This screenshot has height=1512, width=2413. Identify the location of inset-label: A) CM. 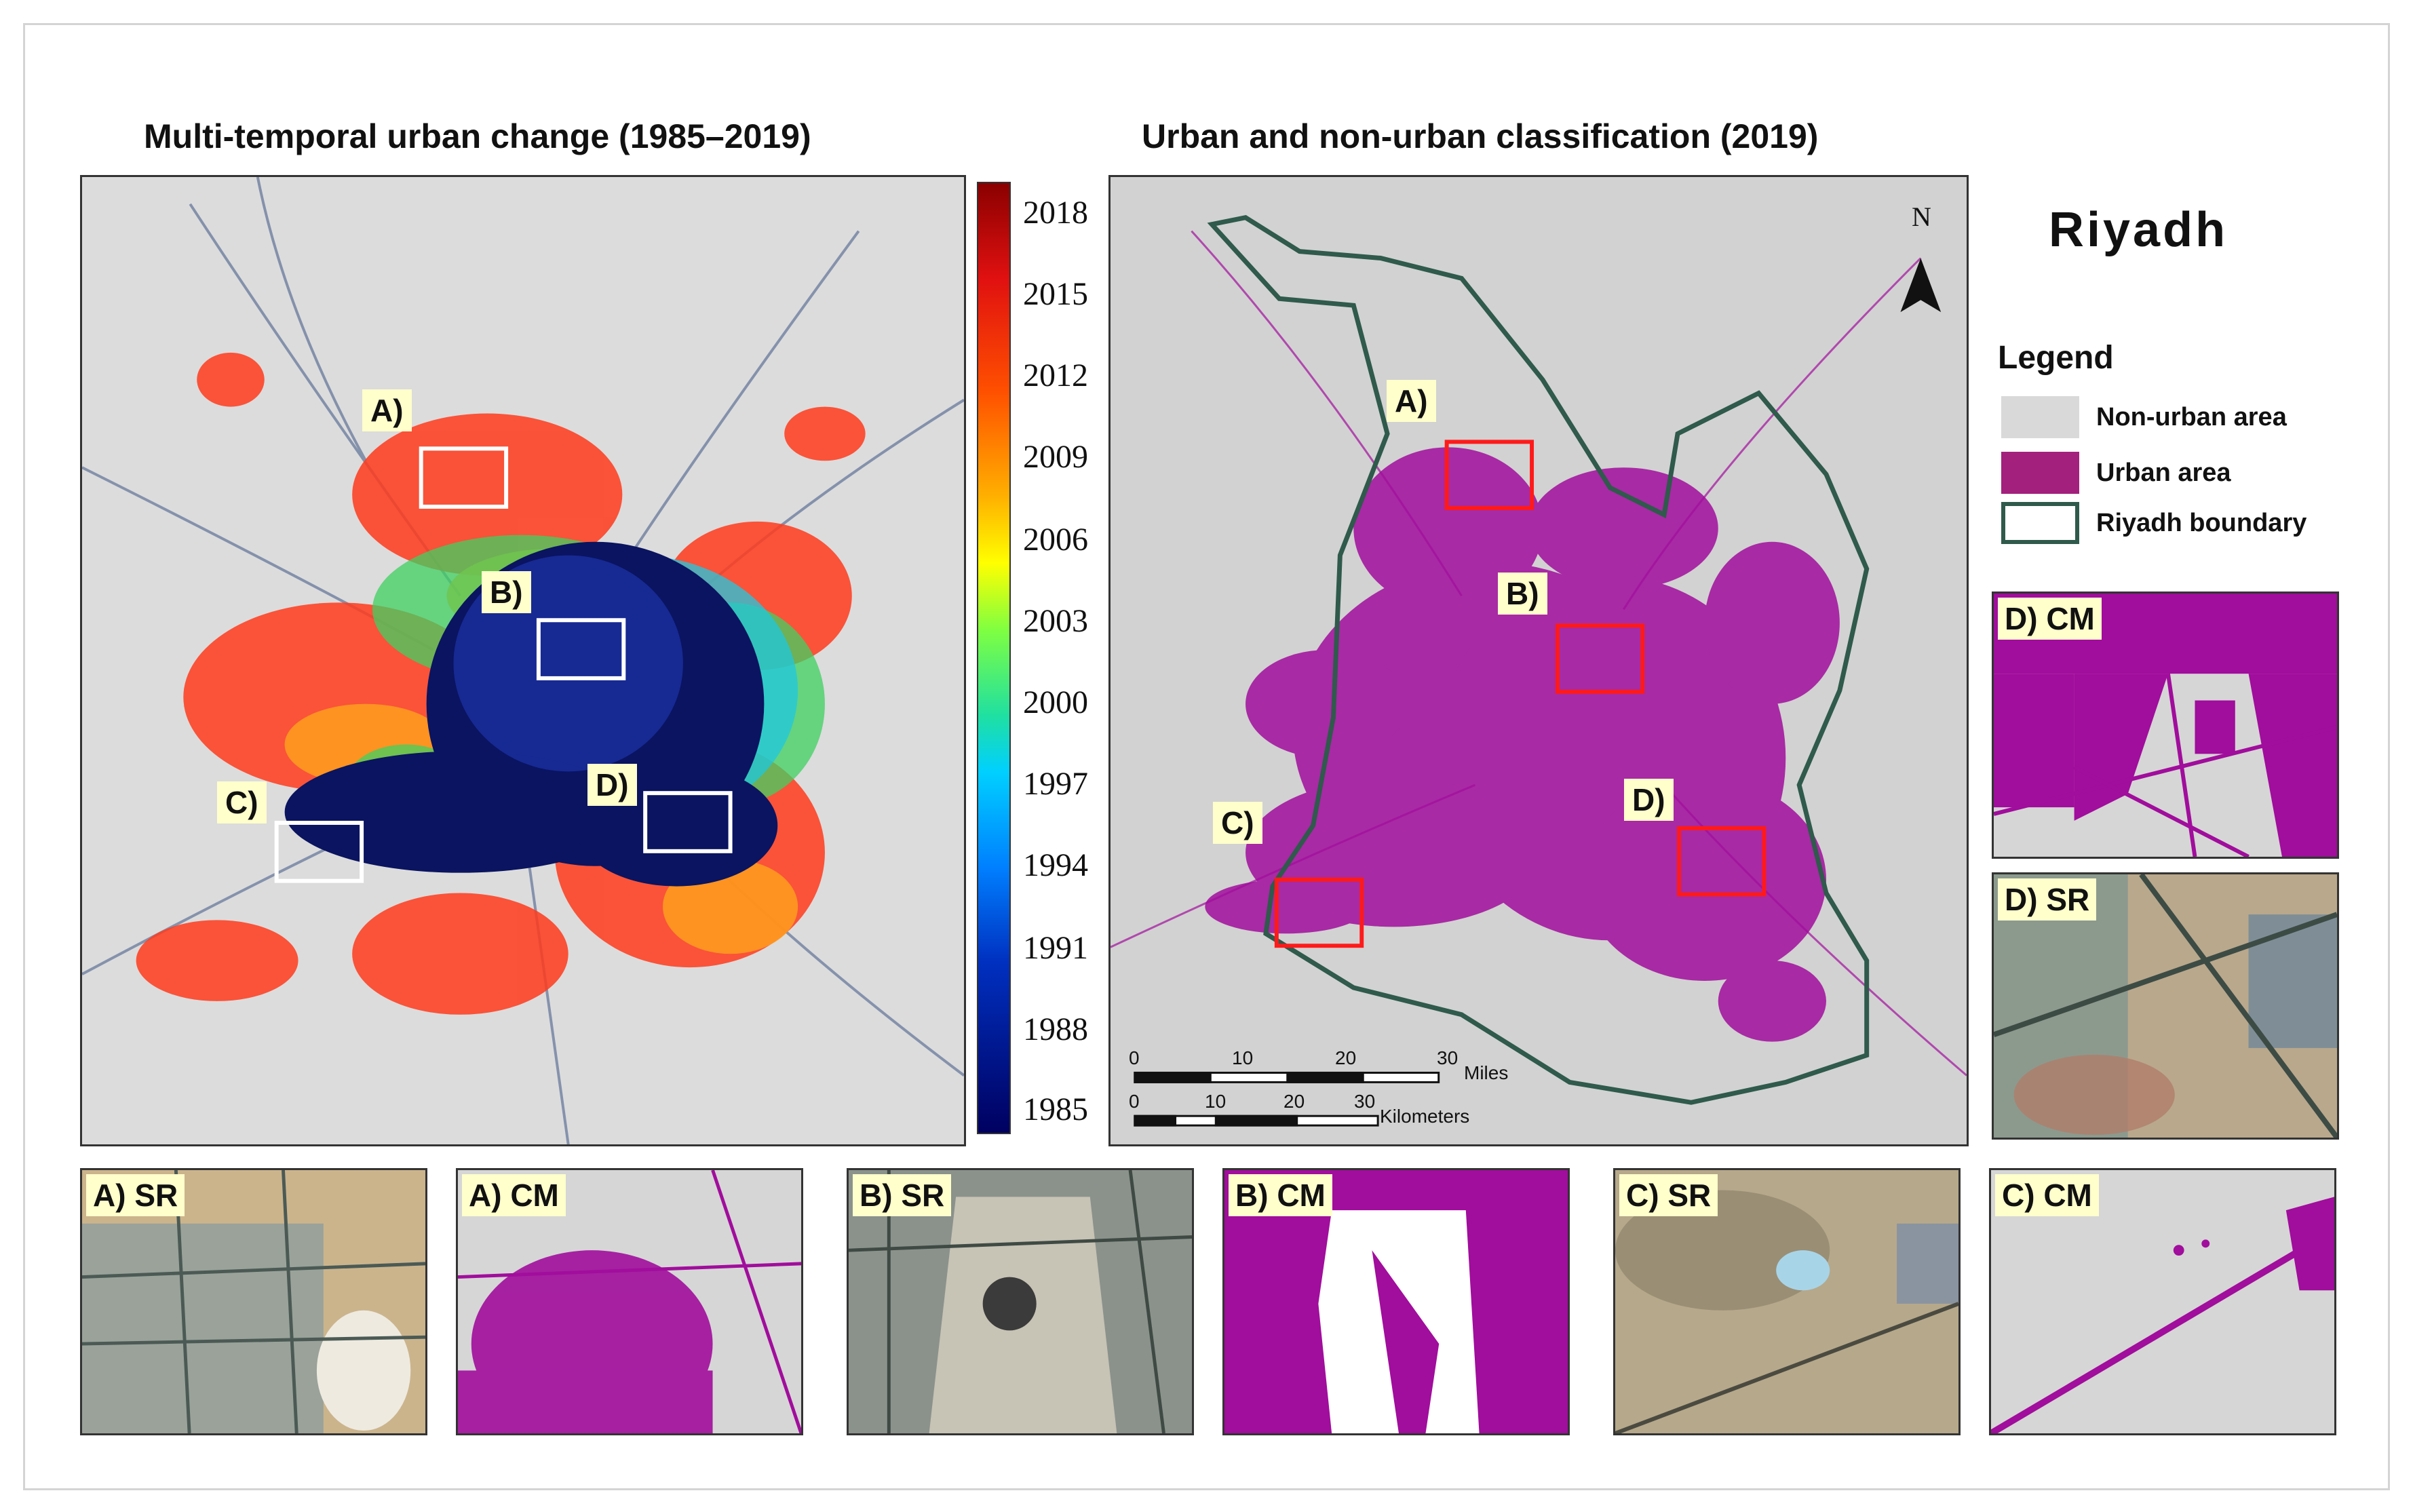
(514, 1195).